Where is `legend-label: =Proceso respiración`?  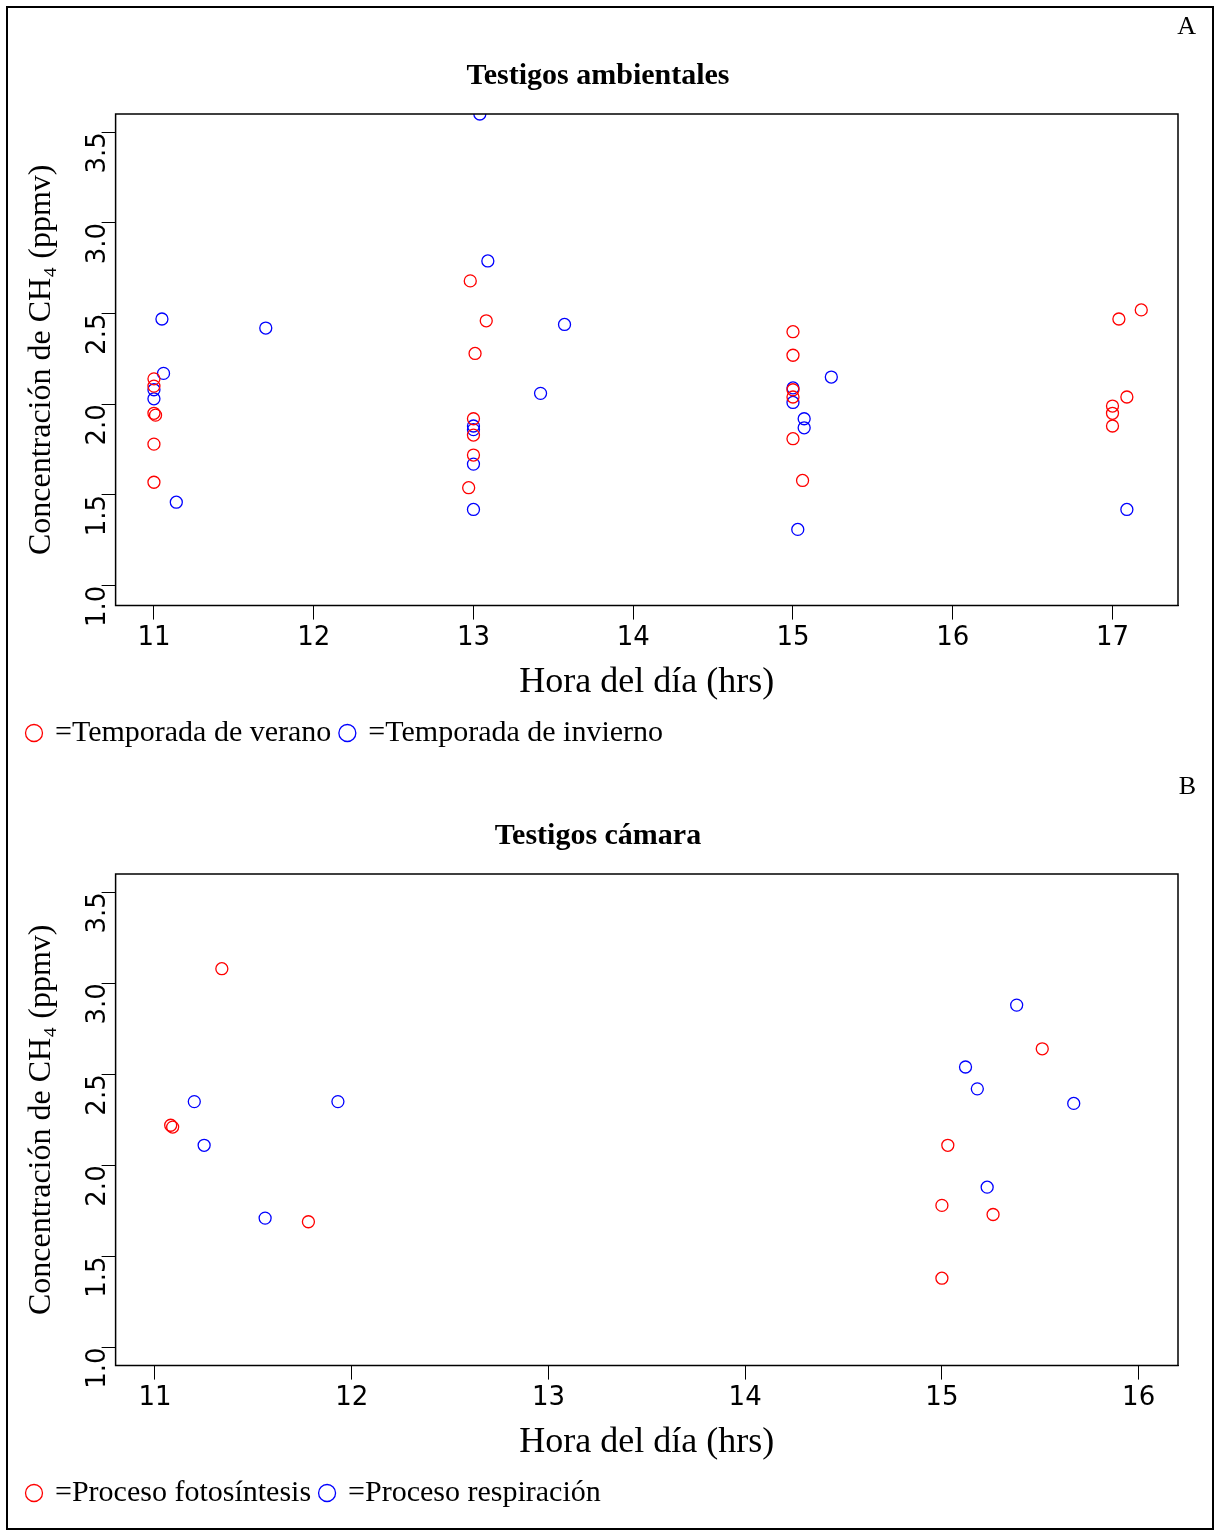
legend-label: =Proceso respiración is located at coordinates (474, 1490).